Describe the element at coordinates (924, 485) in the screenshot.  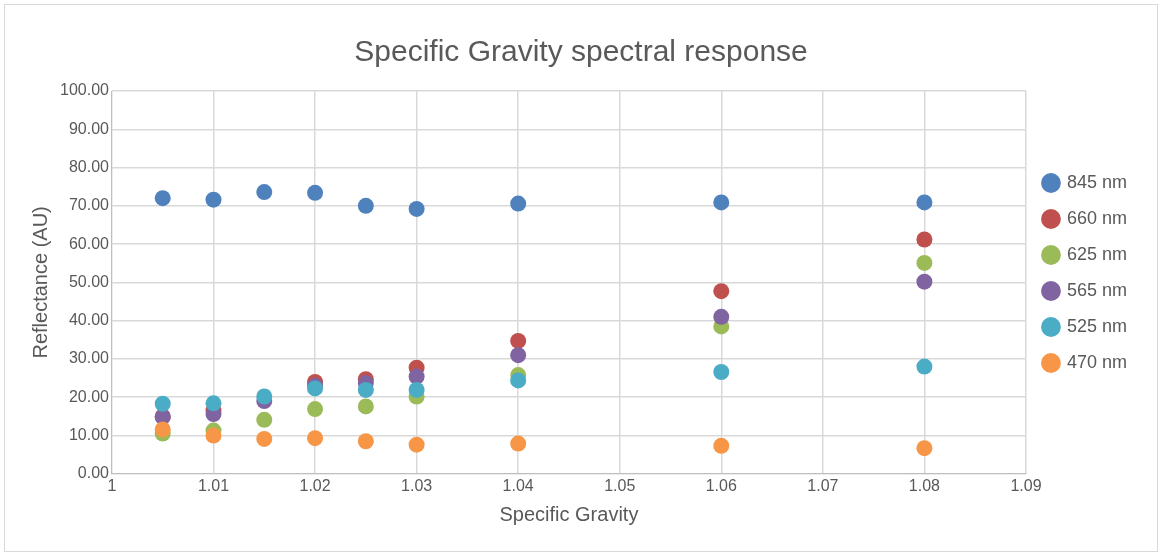
I see `x-tick-label: 1.08` at that location.